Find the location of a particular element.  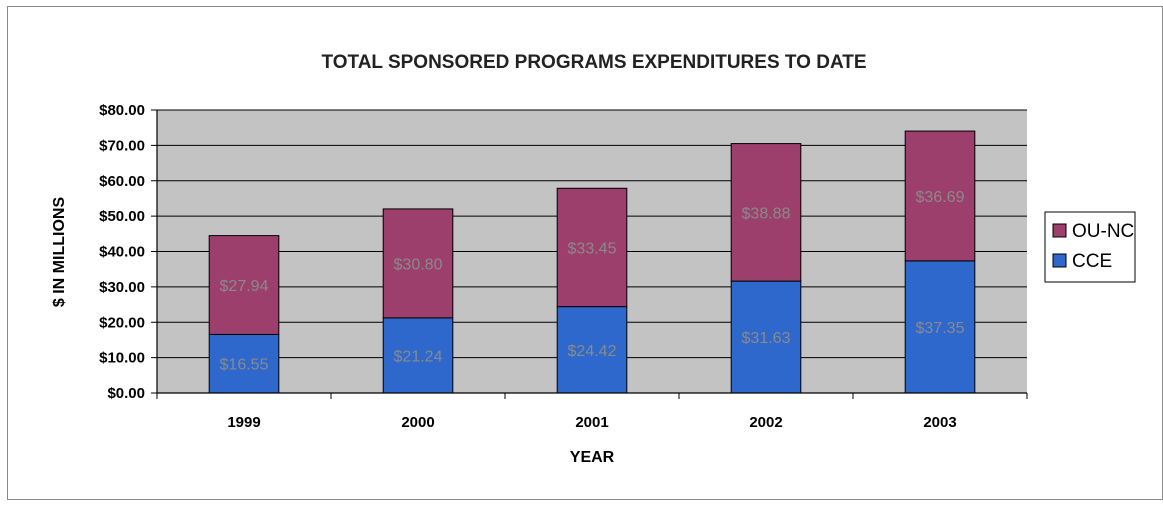

data-label: $36.69 is located at coordinates (940, 197).